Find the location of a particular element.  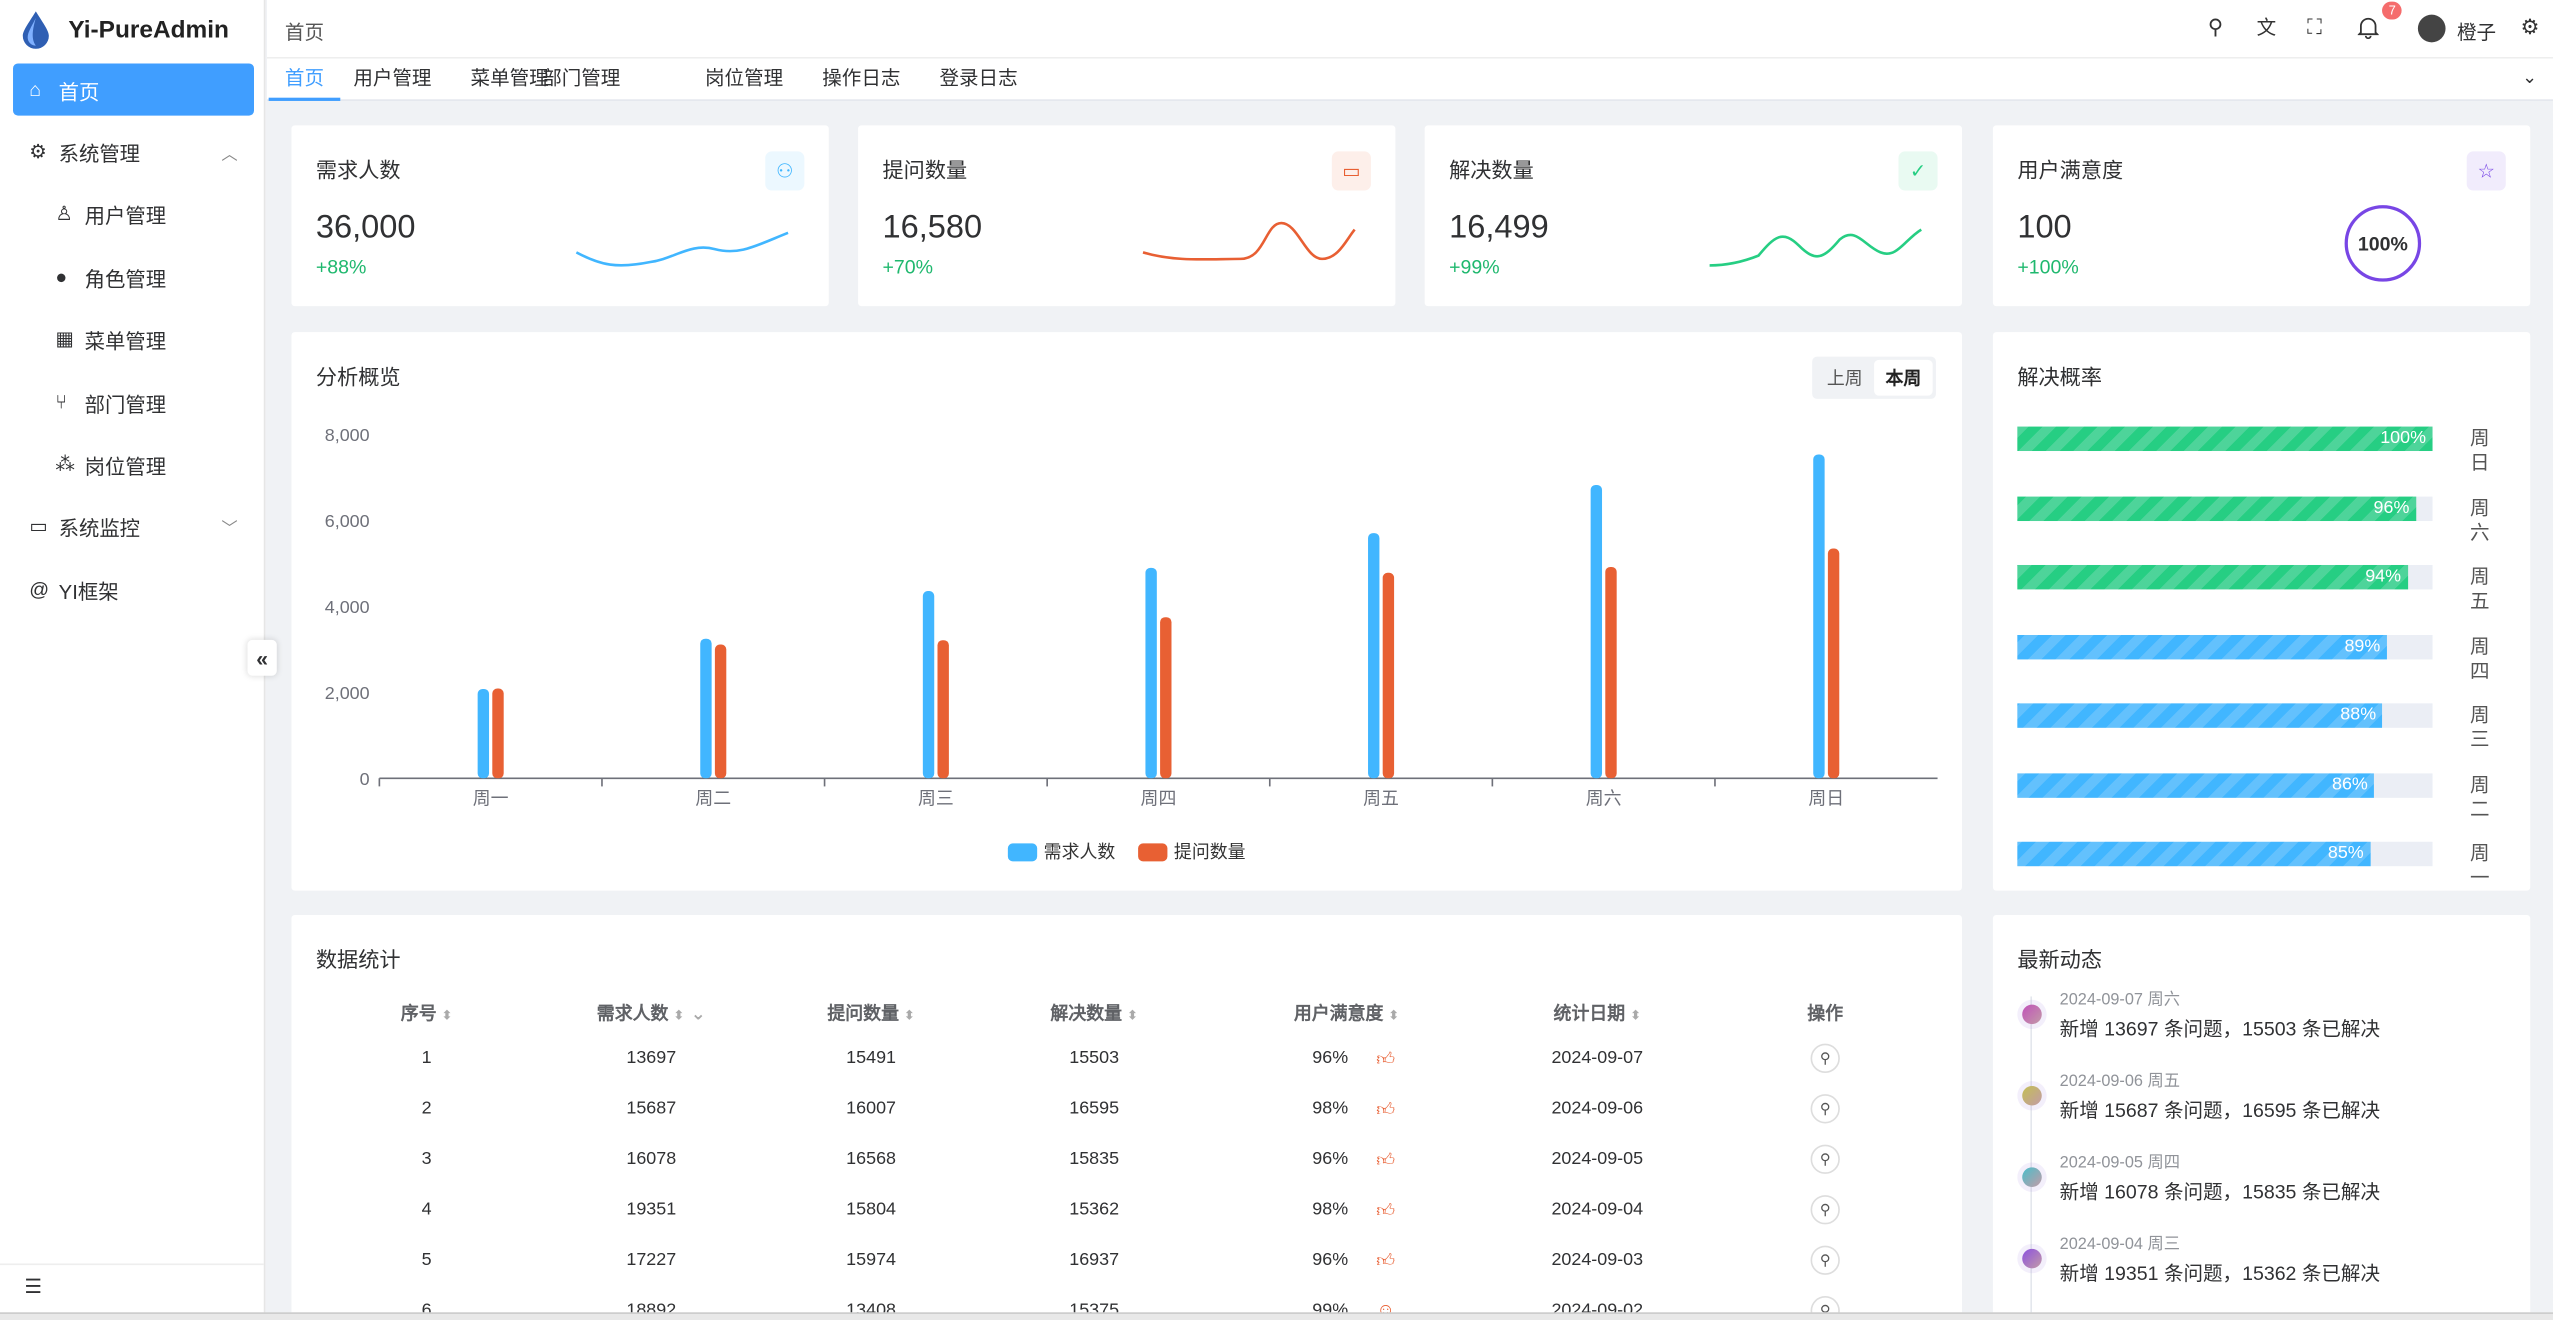

sidebar-item-3: ● 角色管理 is located at coordinates (133, 277).